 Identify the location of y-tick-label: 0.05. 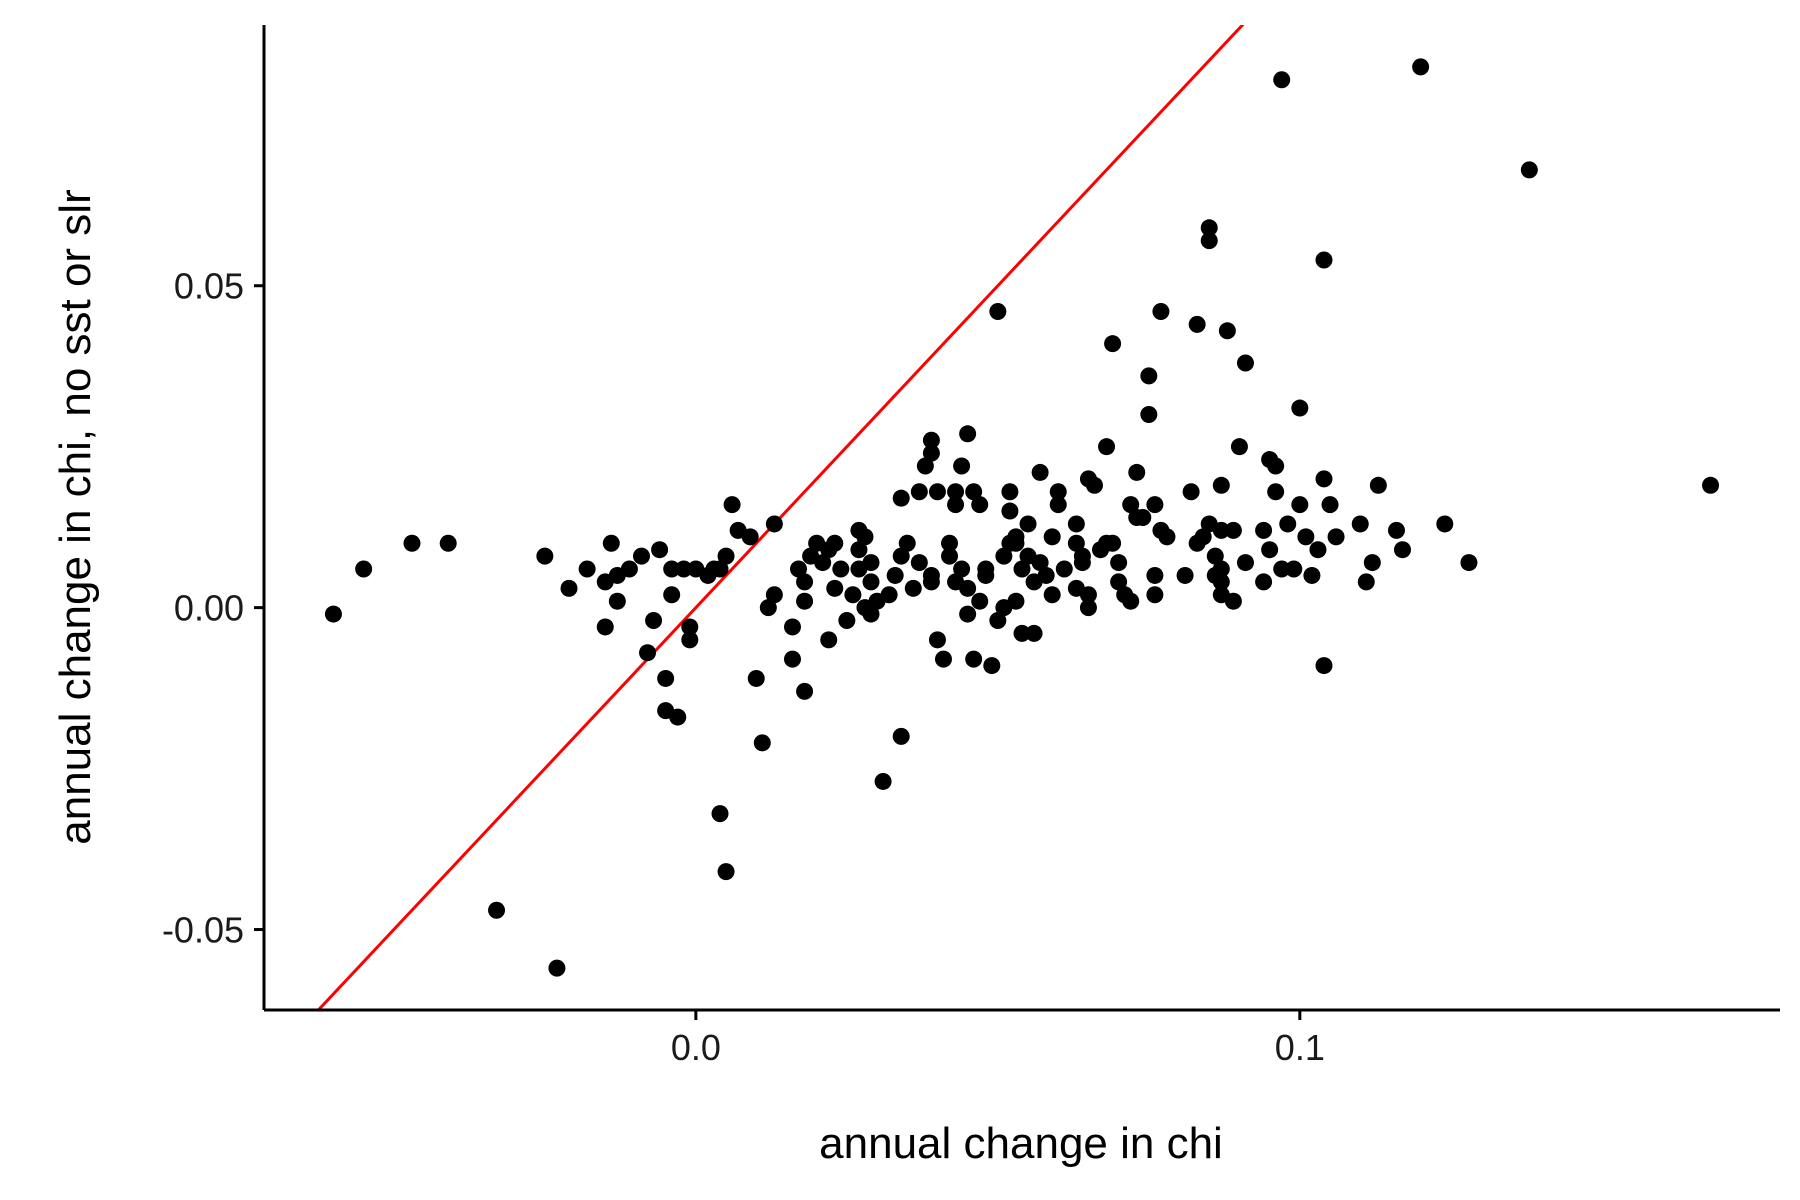
(209, 286).